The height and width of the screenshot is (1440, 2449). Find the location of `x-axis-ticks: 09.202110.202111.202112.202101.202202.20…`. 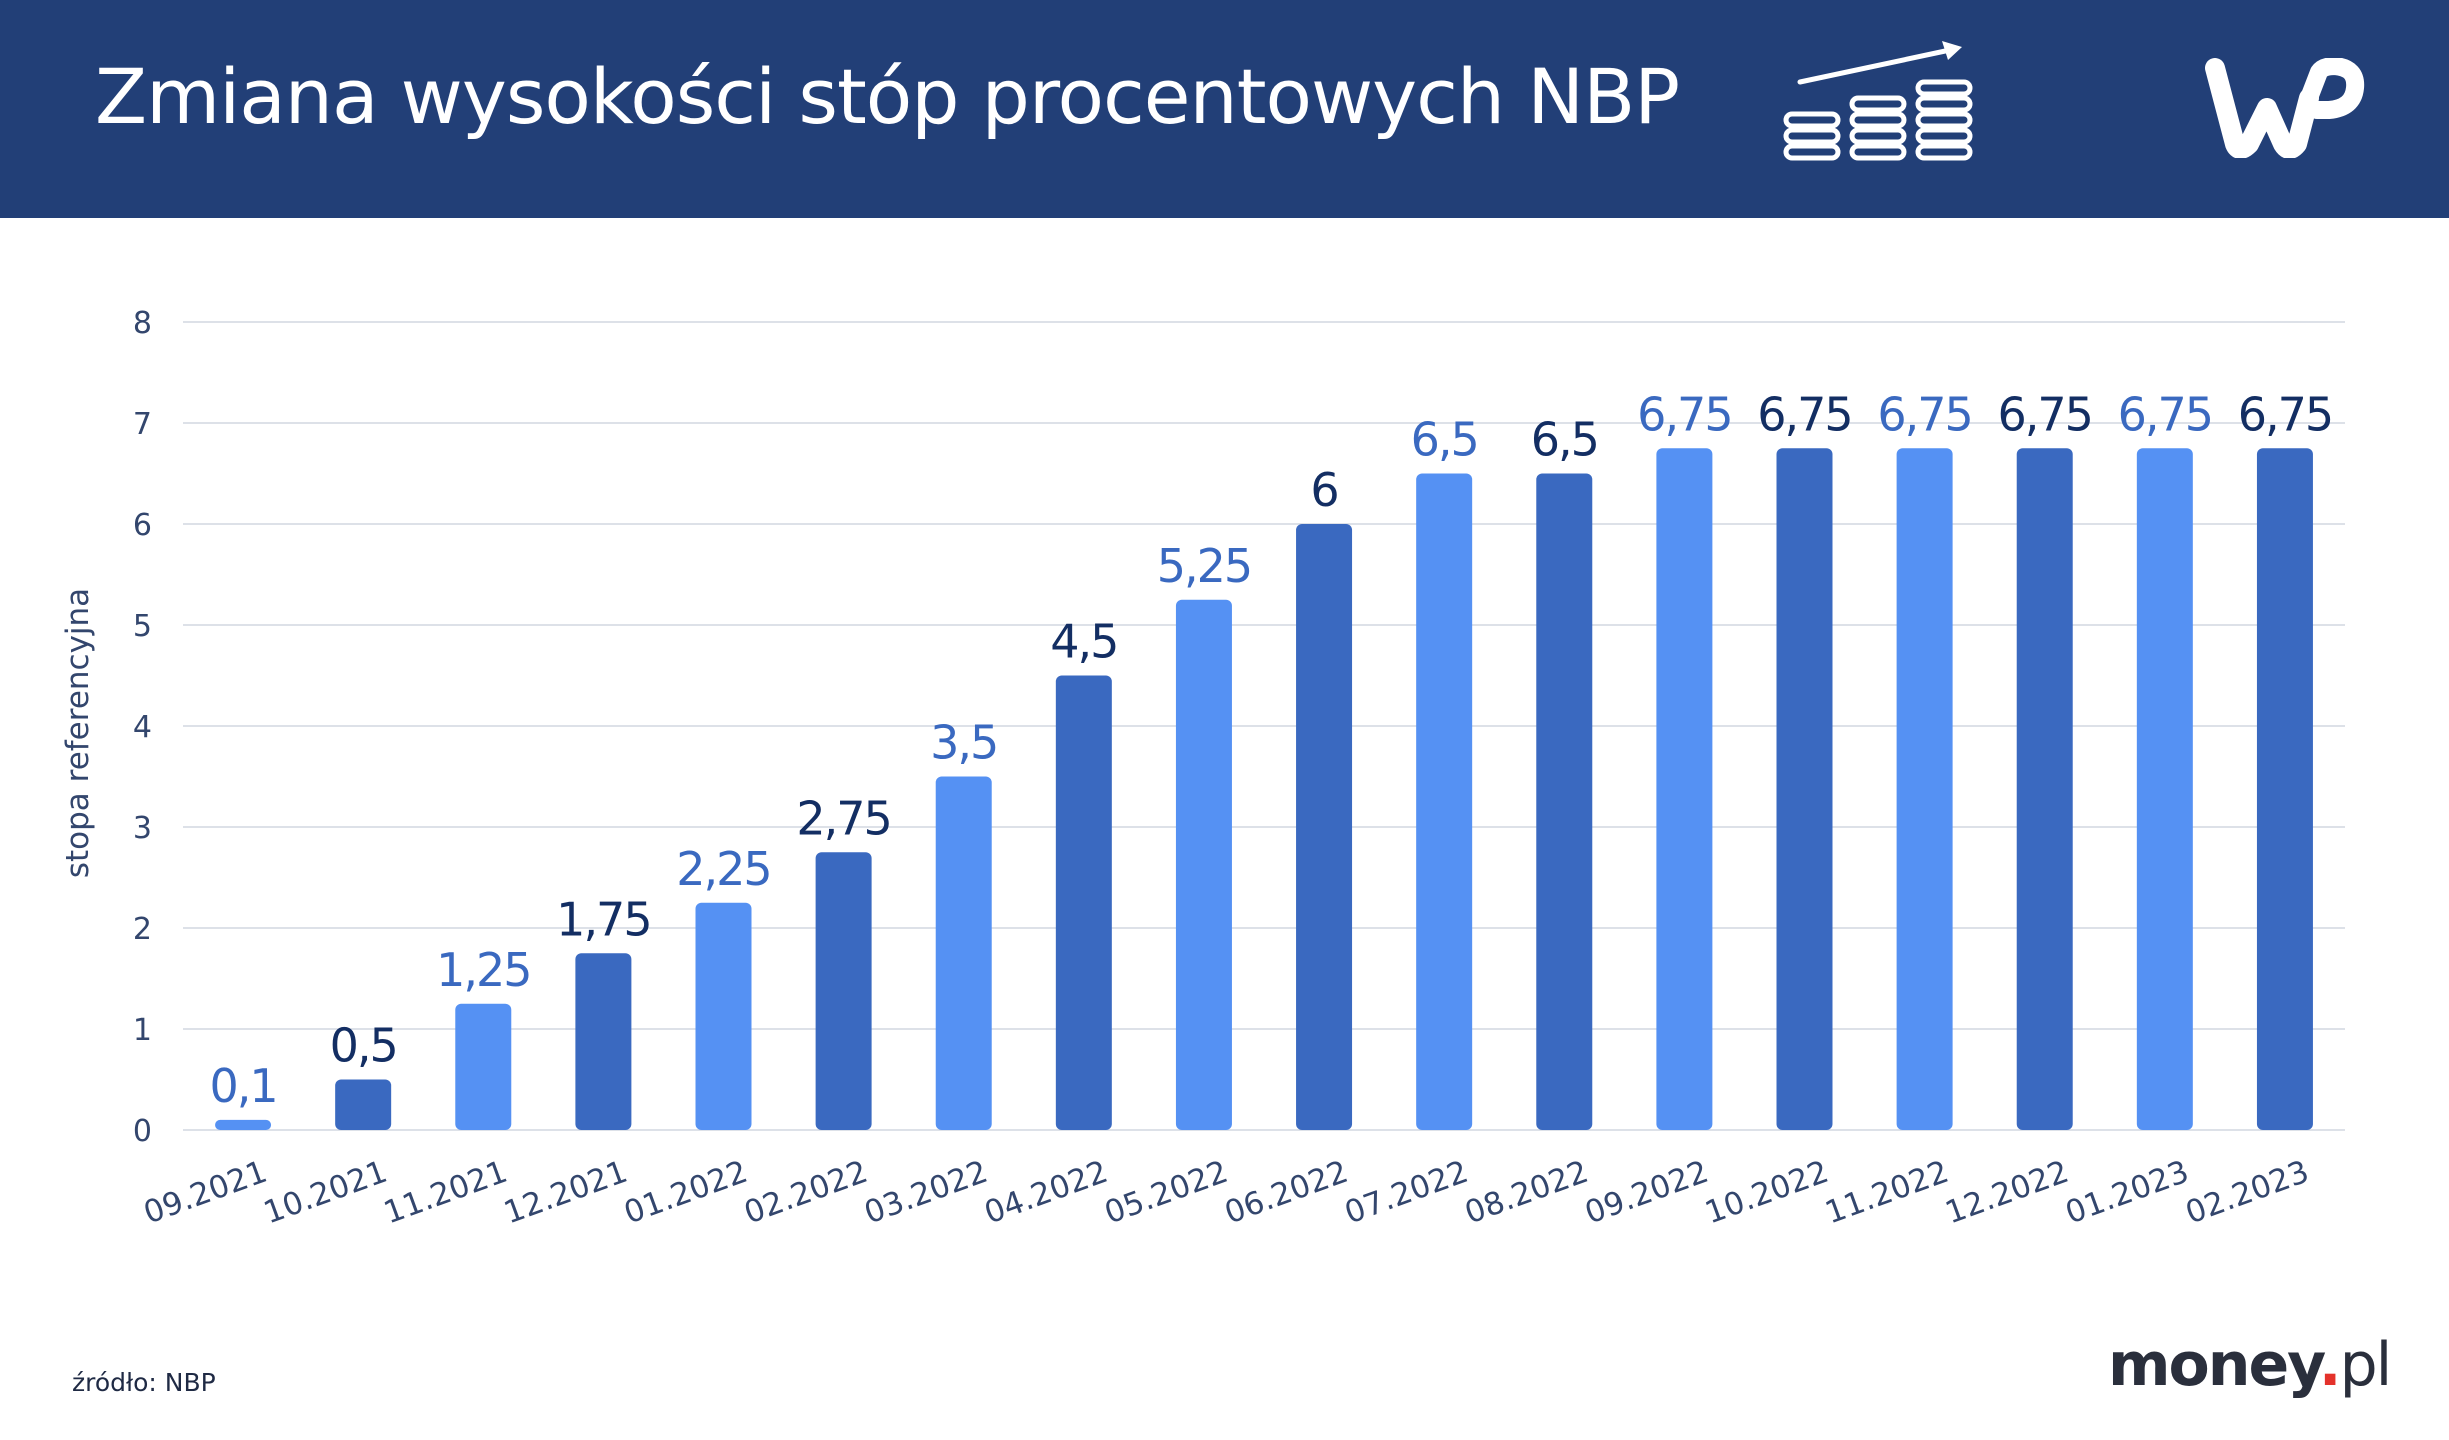

x-axis-ticks: 09.202110.202111.202112.202101.202202.20… is located at coordinates (1226, 1193).